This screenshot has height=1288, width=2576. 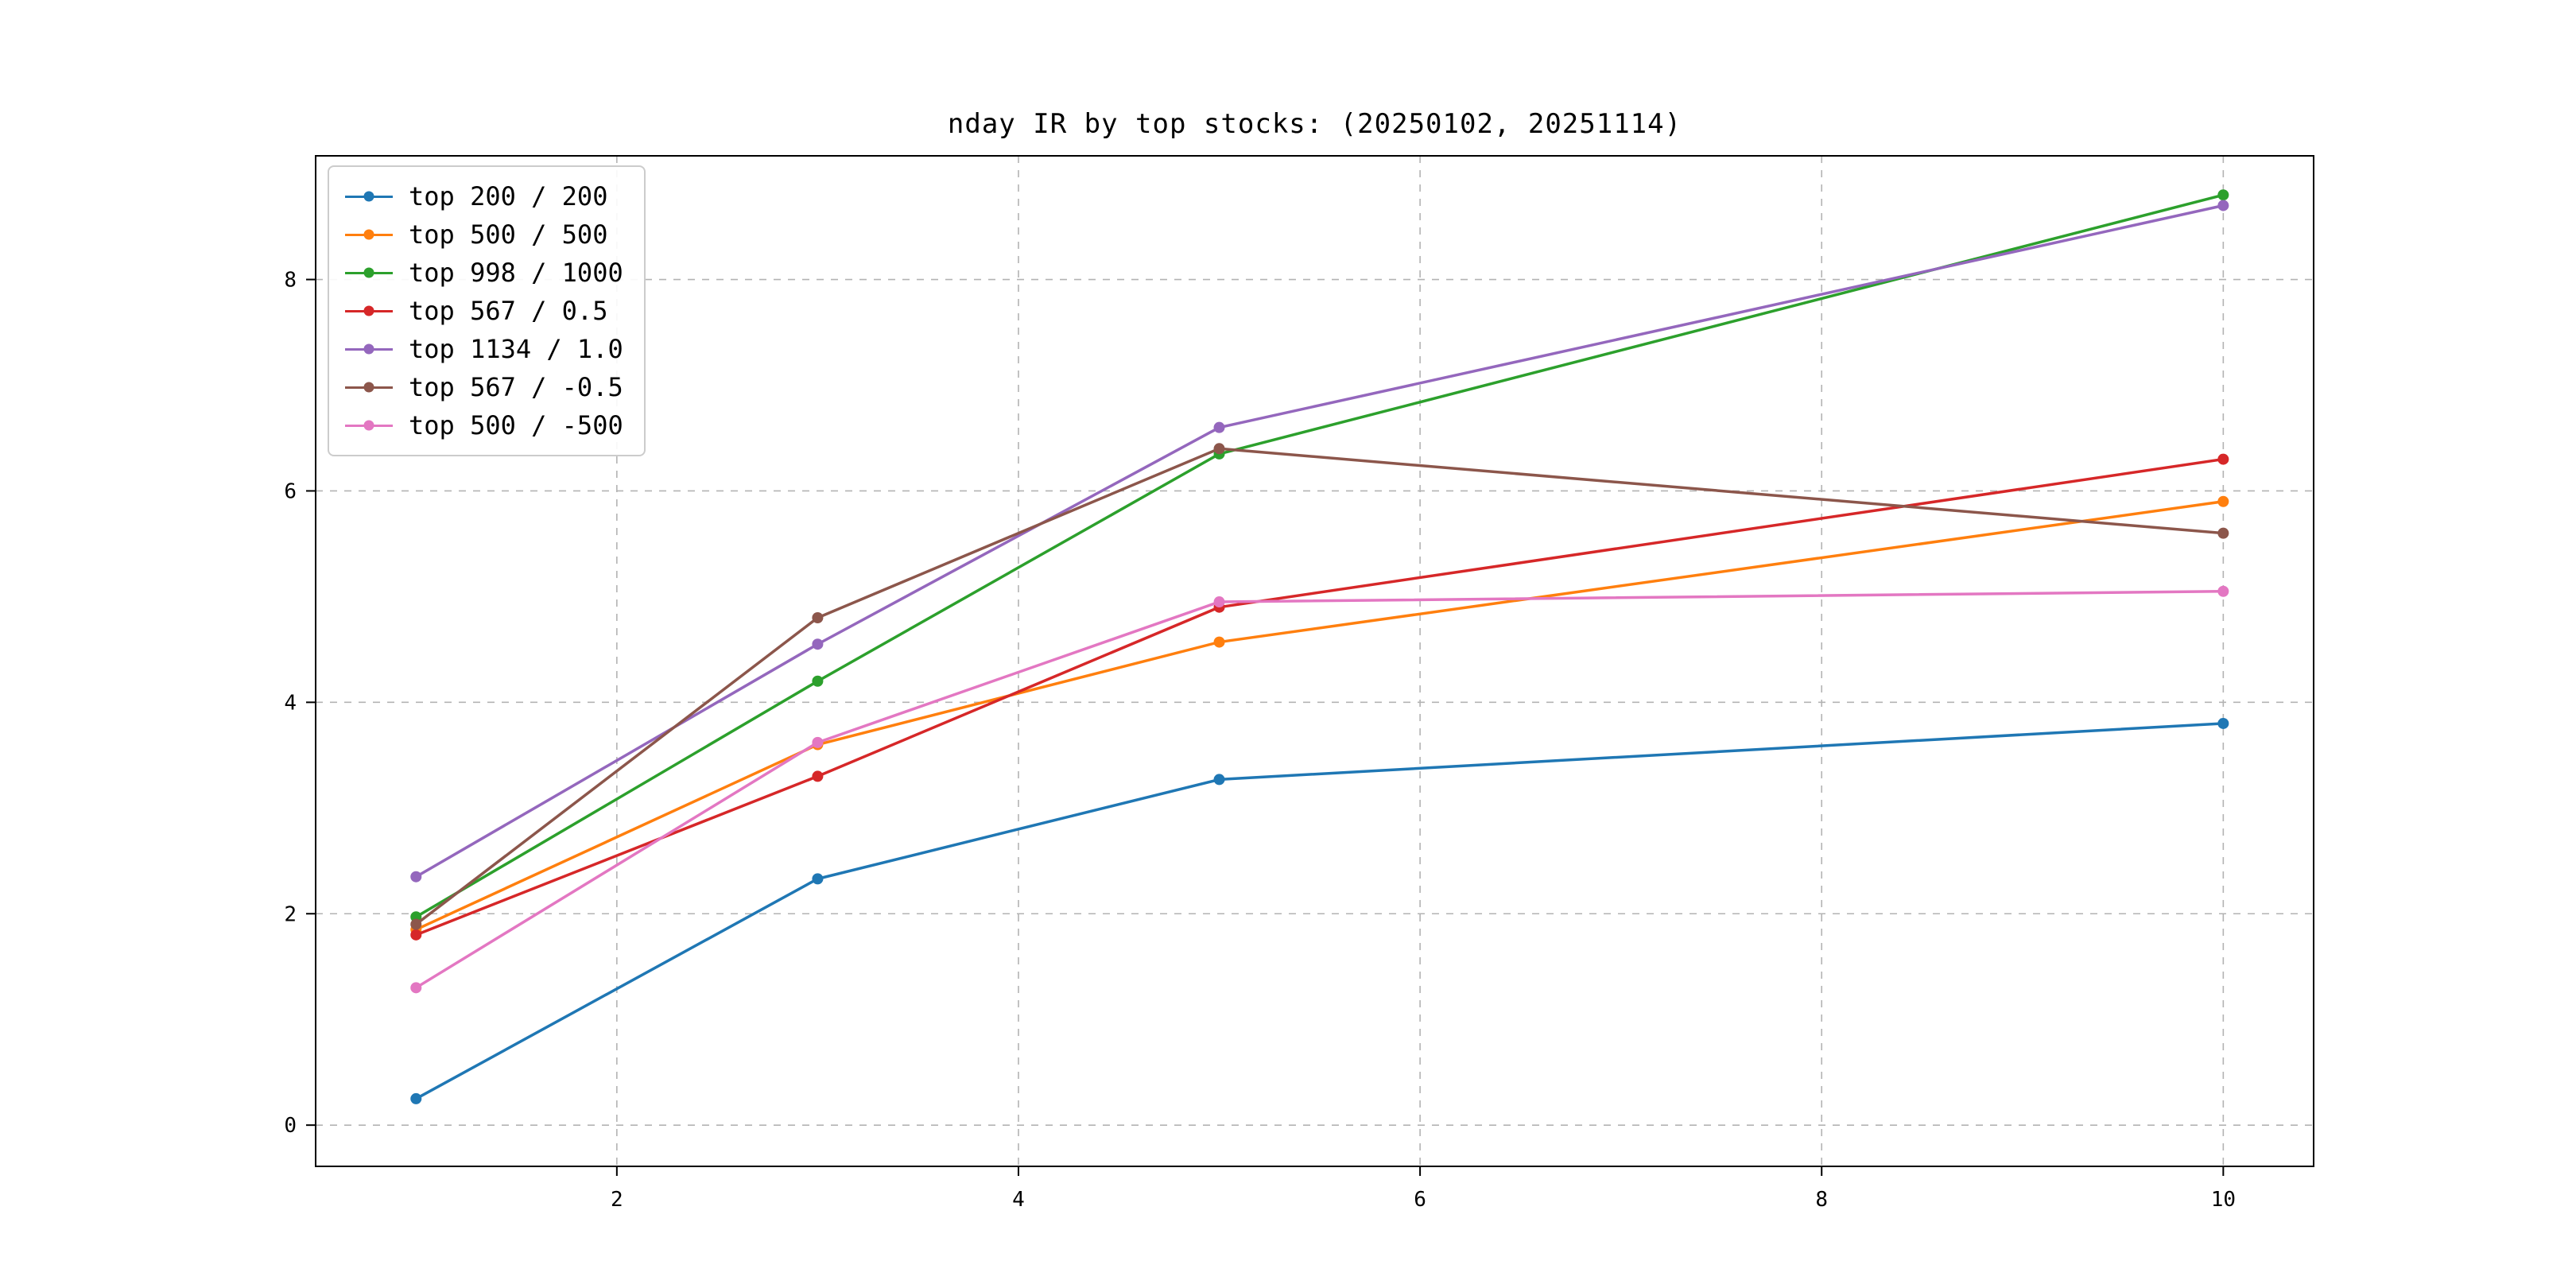 What do you see at coordinates (291, 281) in the screenshot?
I see `y-tick-label: 8` at bounding box center [291, 281].